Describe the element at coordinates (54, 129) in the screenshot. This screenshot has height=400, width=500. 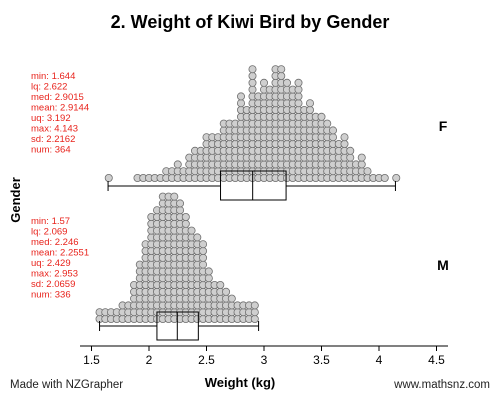
I see `summary-stat: max: 4.143` at that location.